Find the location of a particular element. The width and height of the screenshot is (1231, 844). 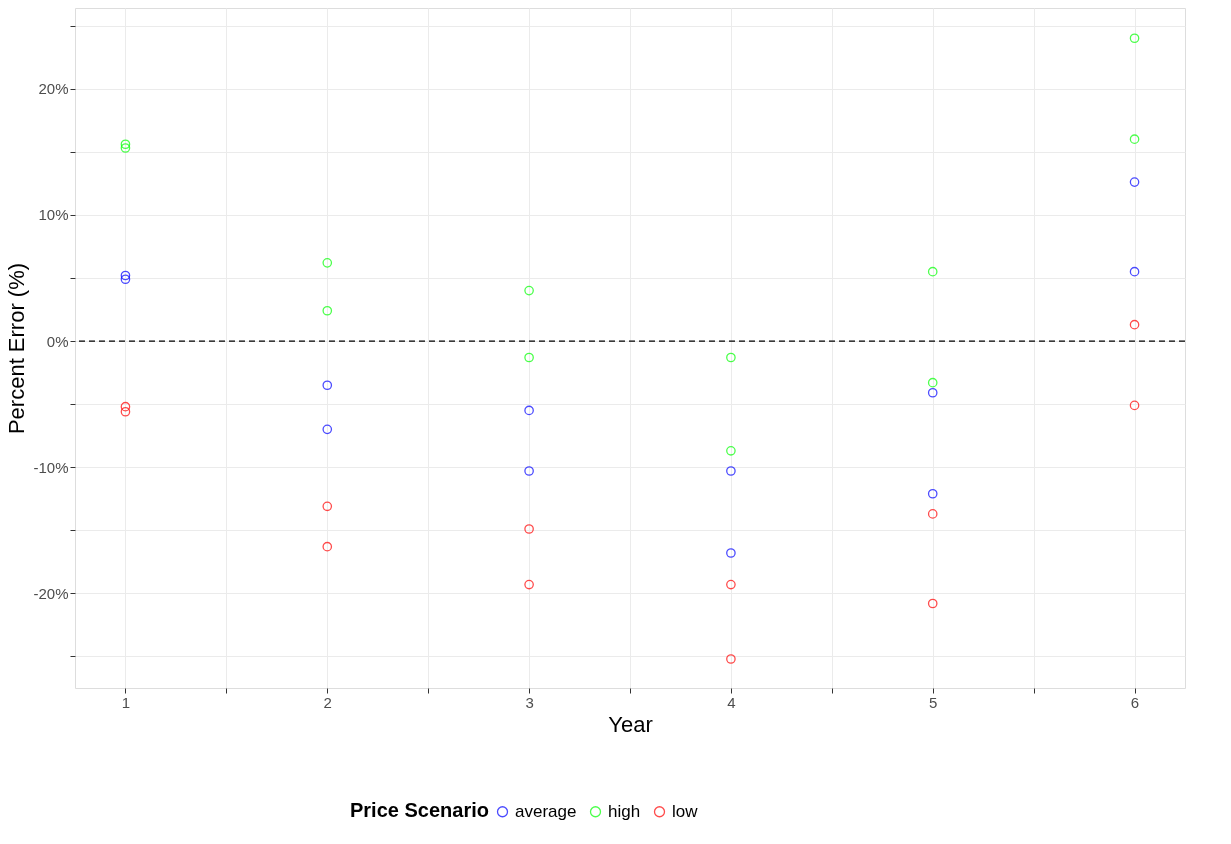

x-axis-title: Year is located at coordinates (630, 724).